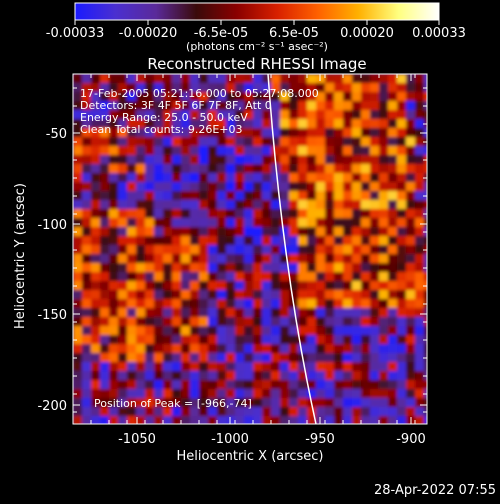 Image resolution: width=500 pixels, height=504 pixels. Describe the element at coordinates (367, 33) in the screenshot. I see `colorbar-tick-label: 0.00020` at that location.